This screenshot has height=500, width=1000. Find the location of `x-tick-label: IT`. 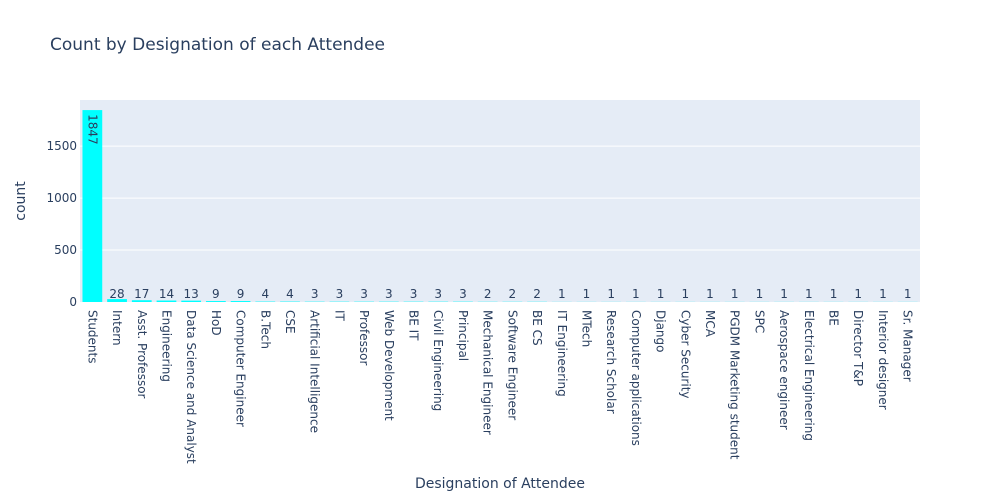

x-tick-label: IT is located at coordinates (339, 316).